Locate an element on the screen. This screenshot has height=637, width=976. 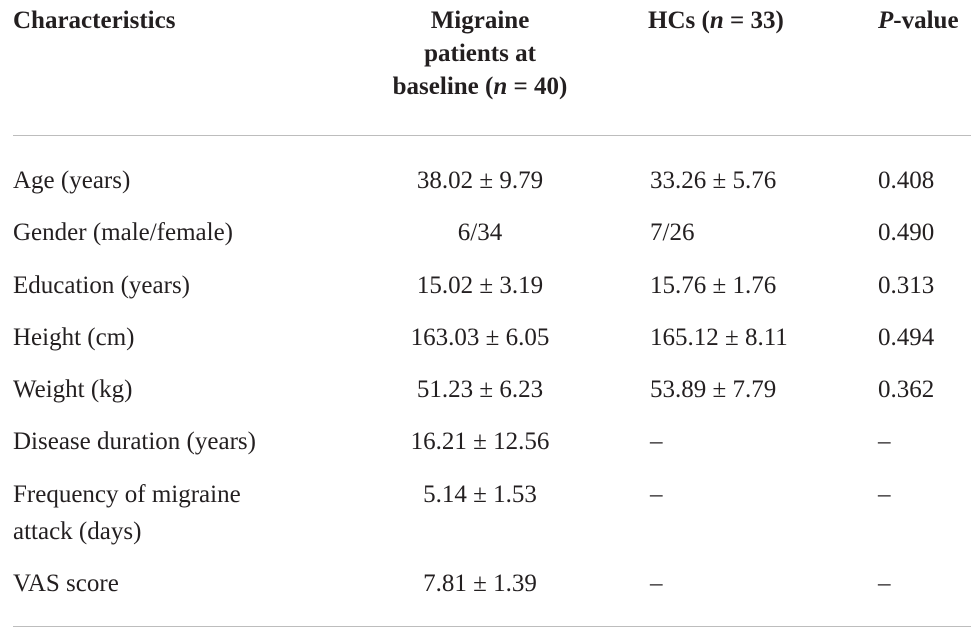
cell-migraine: 15.02 ± 3.19 is located at coordinates (480, 285).